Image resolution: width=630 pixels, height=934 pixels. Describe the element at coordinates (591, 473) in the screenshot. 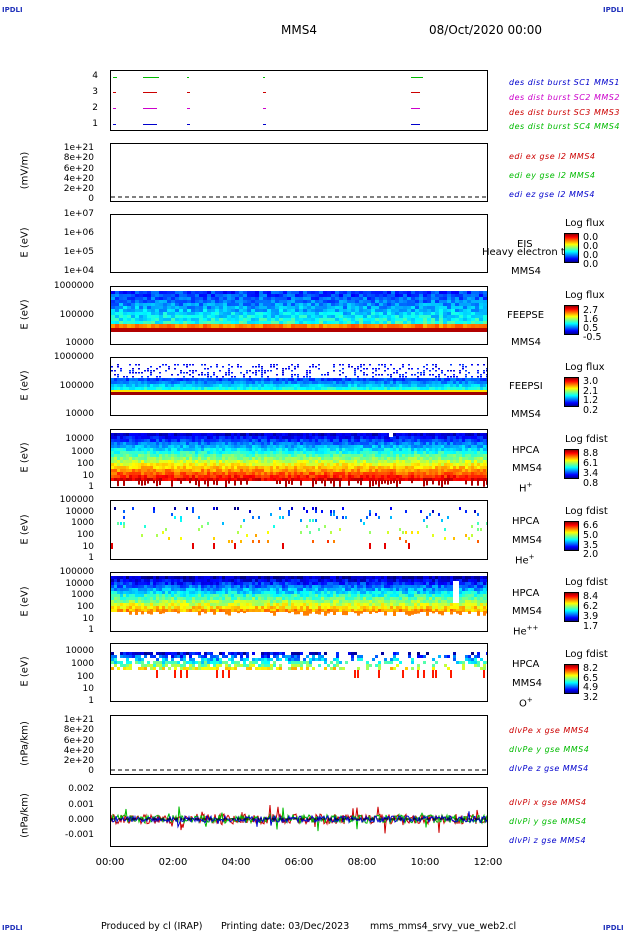

I see `hpca-h-cbar-tick-2: 3.4` at that location.